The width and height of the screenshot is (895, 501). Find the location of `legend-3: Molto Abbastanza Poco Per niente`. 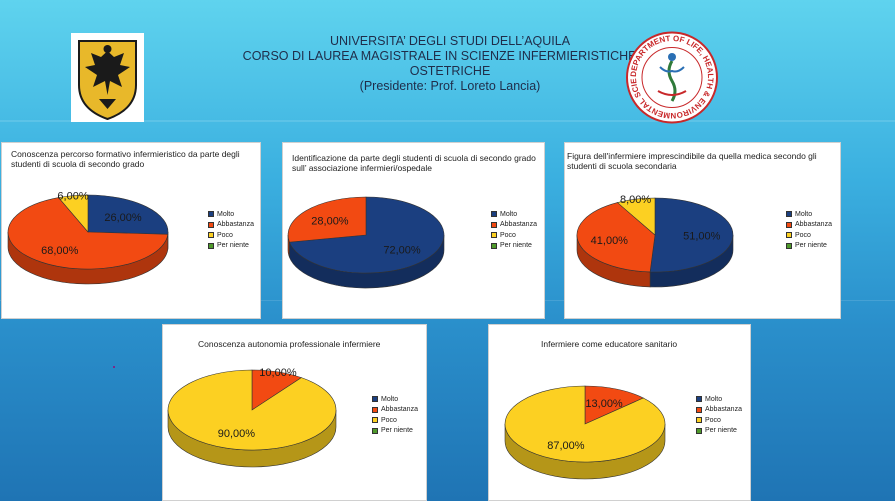

legend-3: Molto Abbastanza Poco Per niente is located at coordinates (809, 230).